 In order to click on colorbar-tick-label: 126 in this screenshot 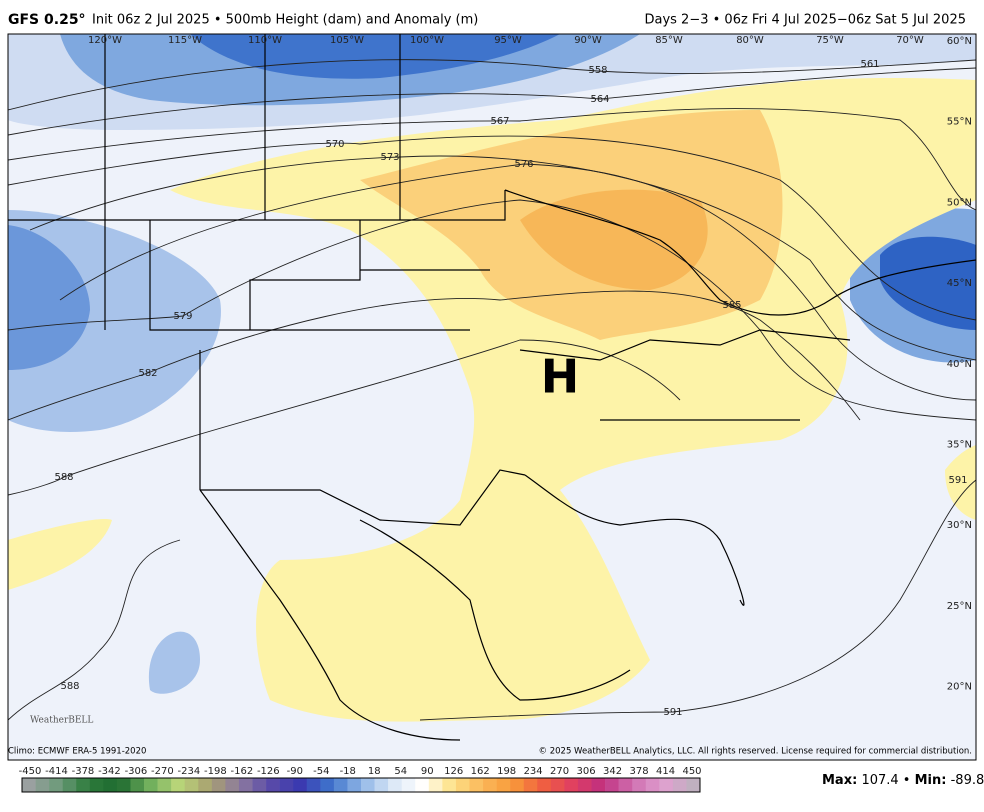, I will do `click(453, 771)`.